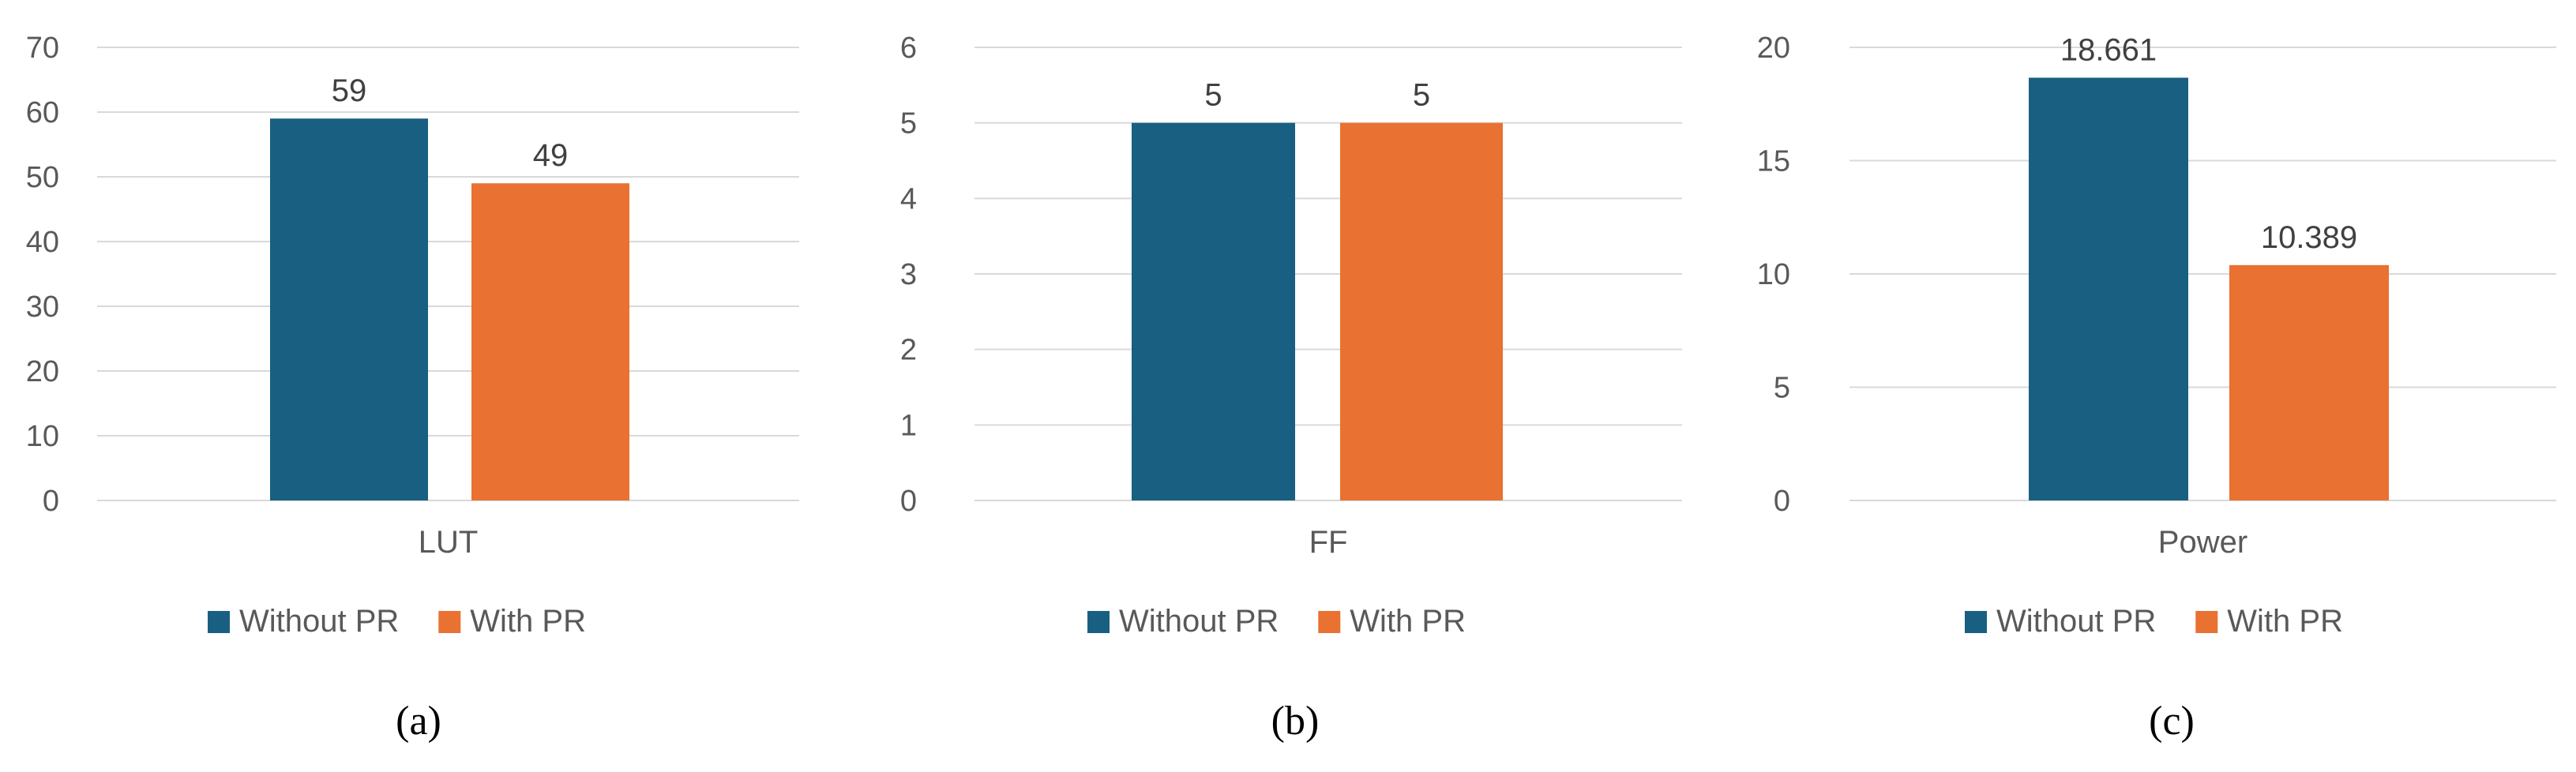 The width and height of the screenshot is (2576, 772). What do you see at coordinates (2172, 722) in the screenshot?
I see `panel-caption: (c)` at bounding box center [2172, 722].